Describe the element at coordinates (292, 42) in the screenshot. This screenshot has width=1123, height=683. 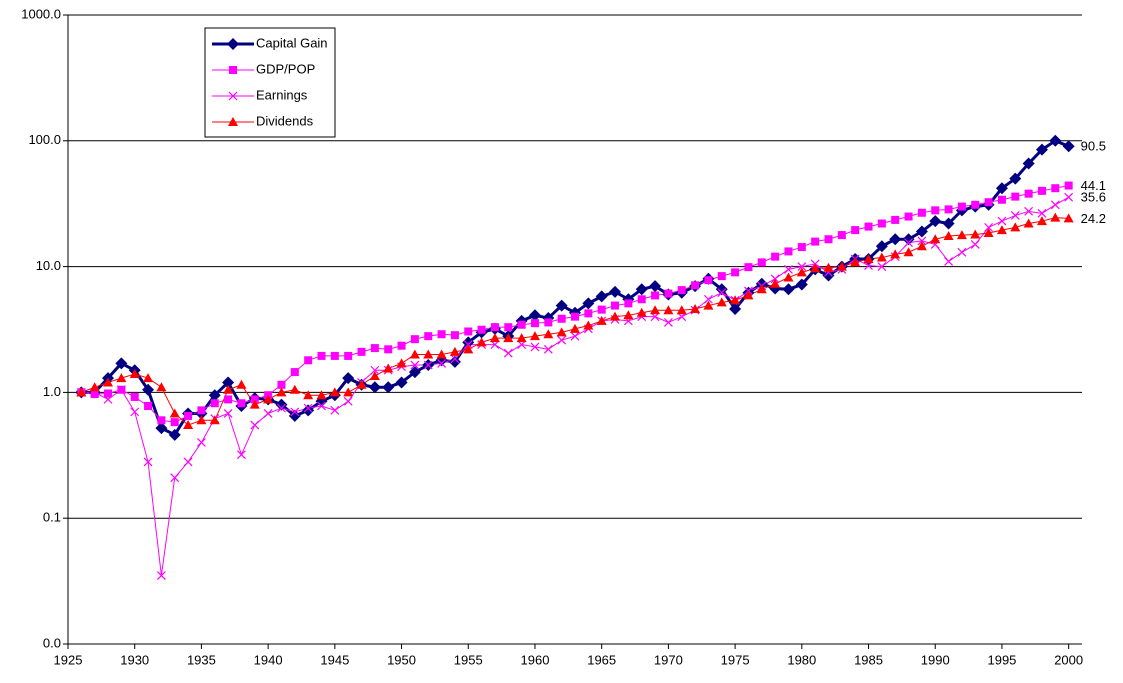
I see `legend-label: Capital Gain` at that location.